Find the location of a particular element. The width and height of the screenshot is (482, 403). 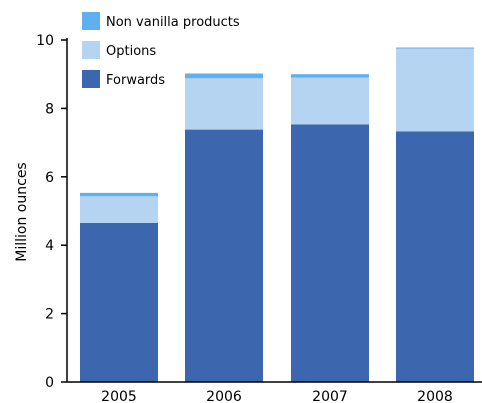

y-tick-label-6: 6 is located at coordinates (49, 178).